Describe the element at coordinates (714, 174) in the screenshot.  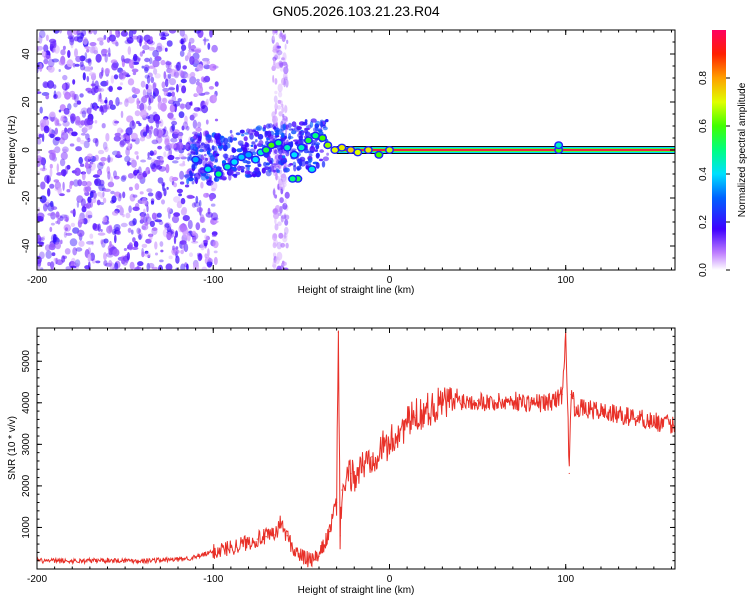
I see `colorbar-ticks: 0.0 0.2 0.4 0.6 0.8` at that location.